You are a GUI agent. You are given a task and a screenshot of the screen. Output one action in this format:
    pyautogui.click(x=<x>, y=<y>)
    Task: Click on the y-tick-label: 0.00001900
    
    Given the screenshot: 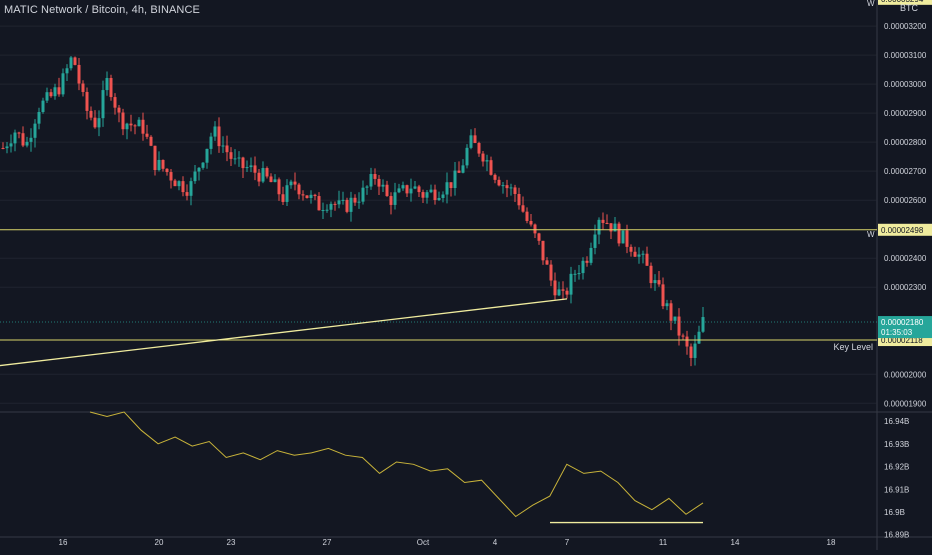 What is the action you would take?
    pyautogui.click(x=905, y=403)
    